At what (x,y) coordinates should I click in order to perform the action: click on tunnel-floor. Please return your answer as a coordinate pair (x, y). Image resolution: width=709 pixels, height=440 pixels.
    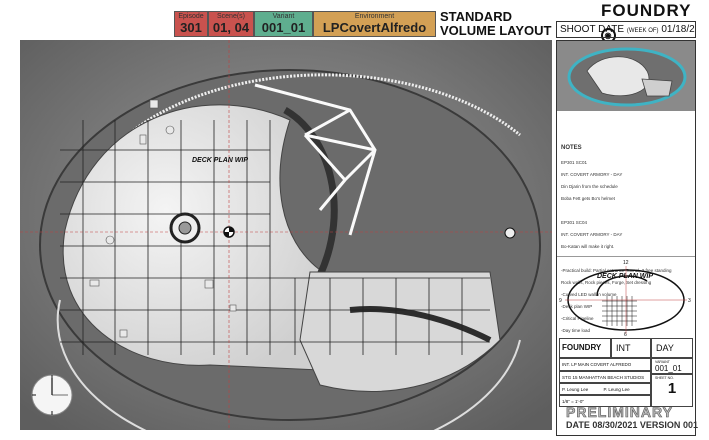
    Looking at the image, I should click on (400, 331).